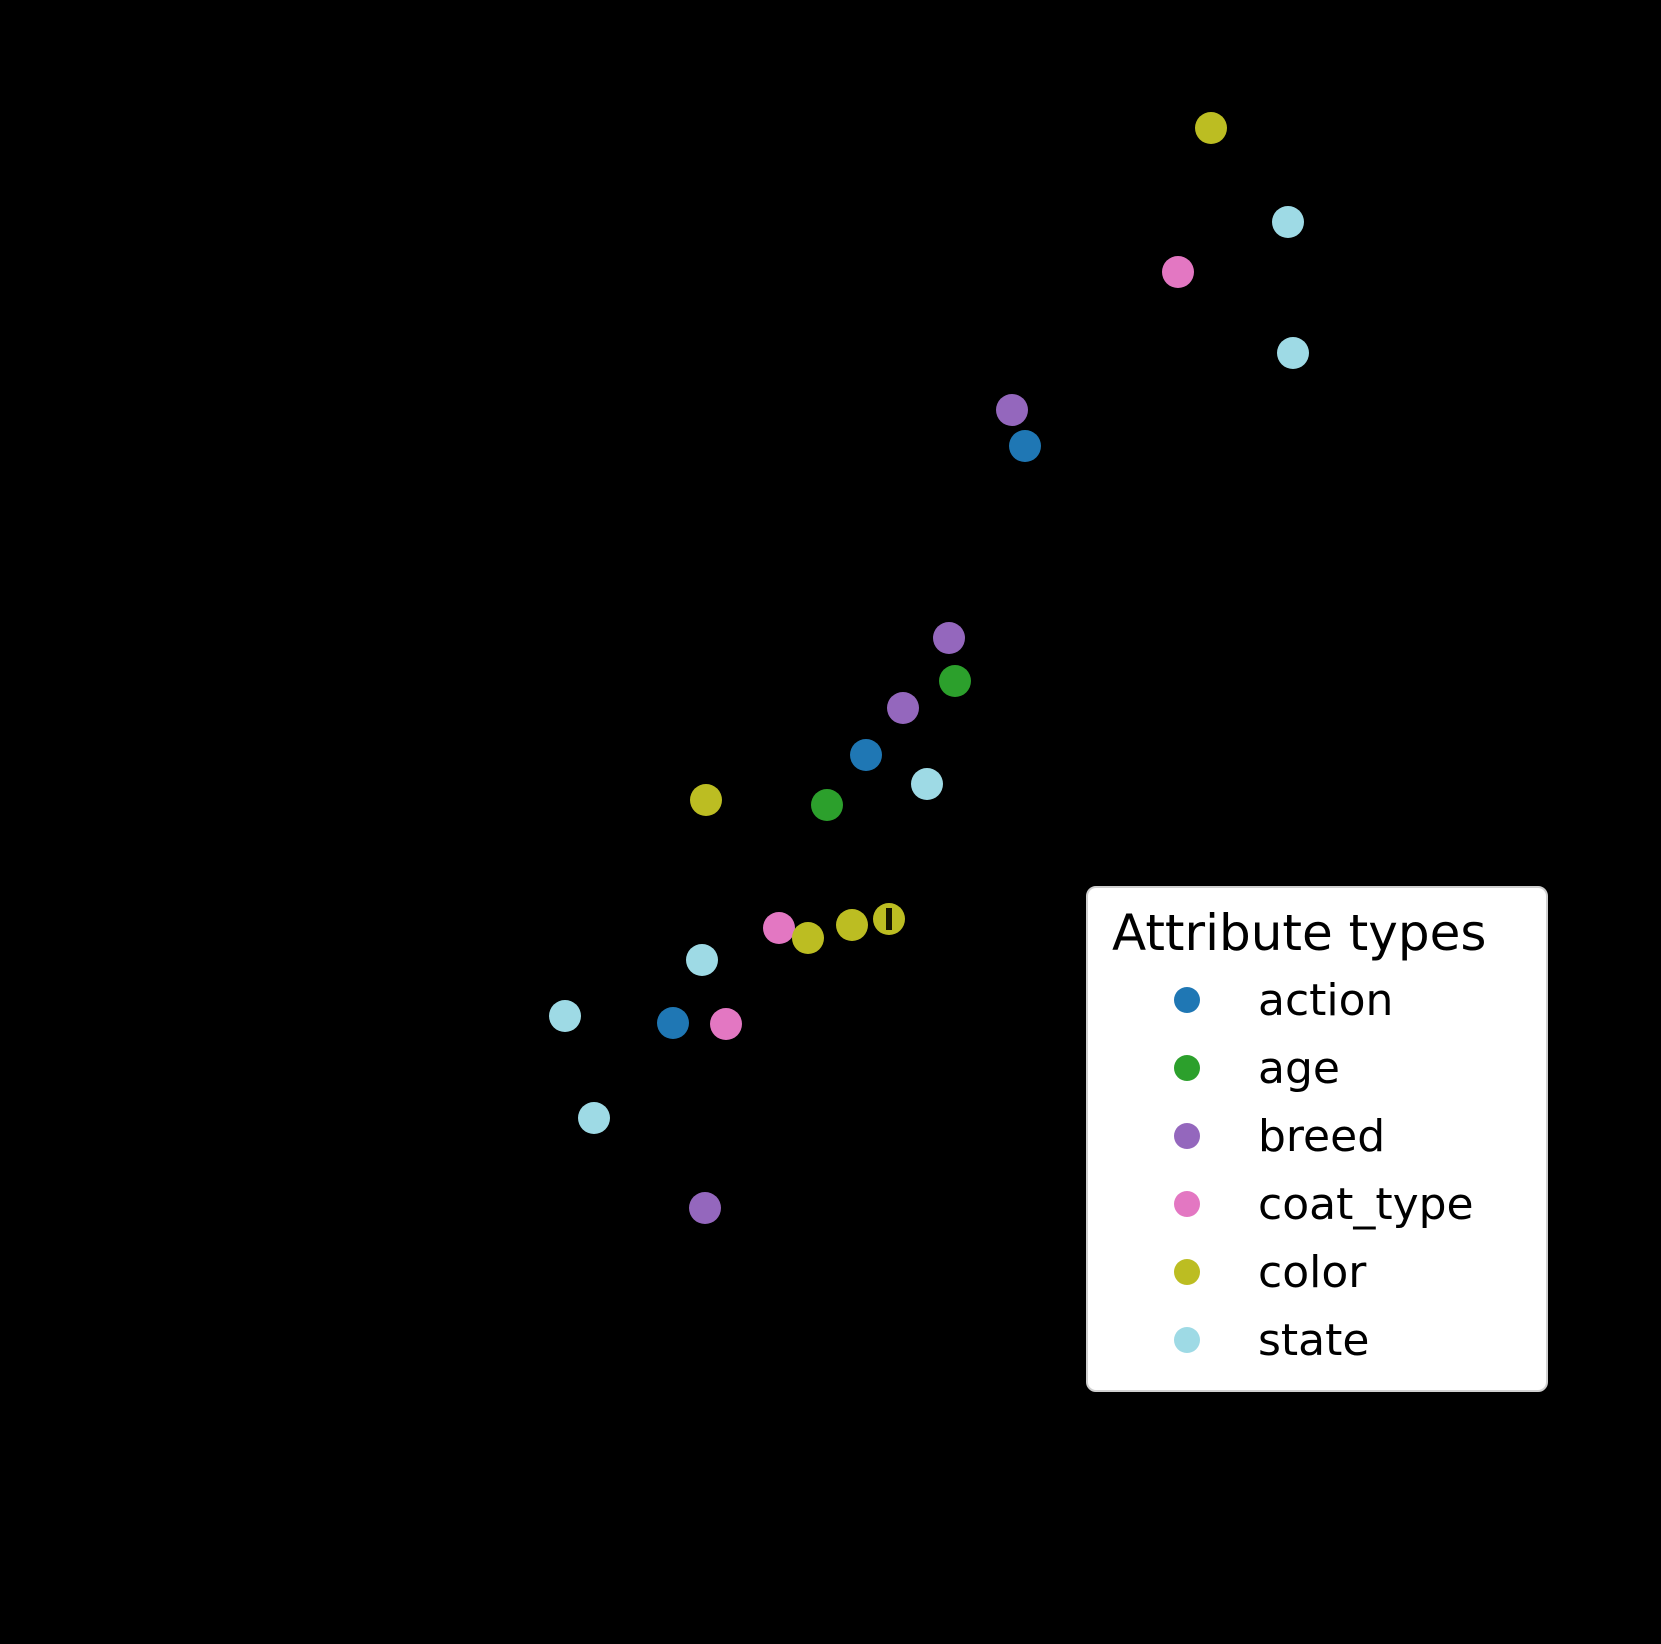 The image size is (1661, 1644). Describe the element at coordinates (1366, 1204) in the screenshot. I see `legend-label-coat_type: coat_type` at that location.